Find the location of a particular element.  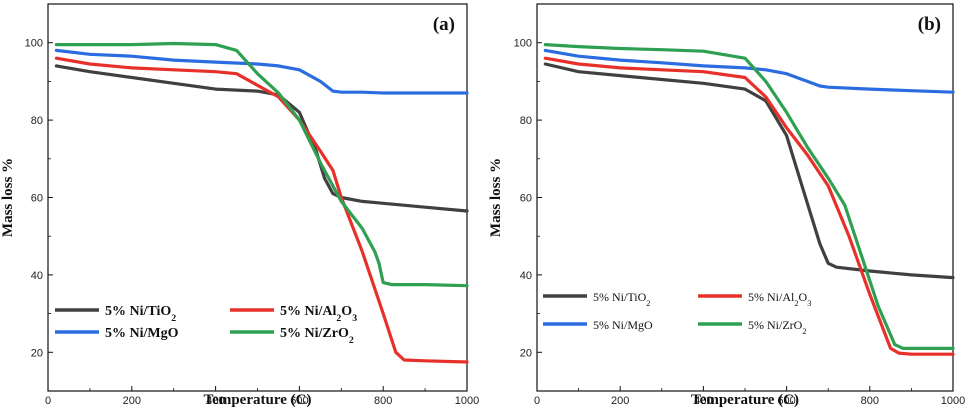

panel-label: (a) is located at coordinates (444, 24).